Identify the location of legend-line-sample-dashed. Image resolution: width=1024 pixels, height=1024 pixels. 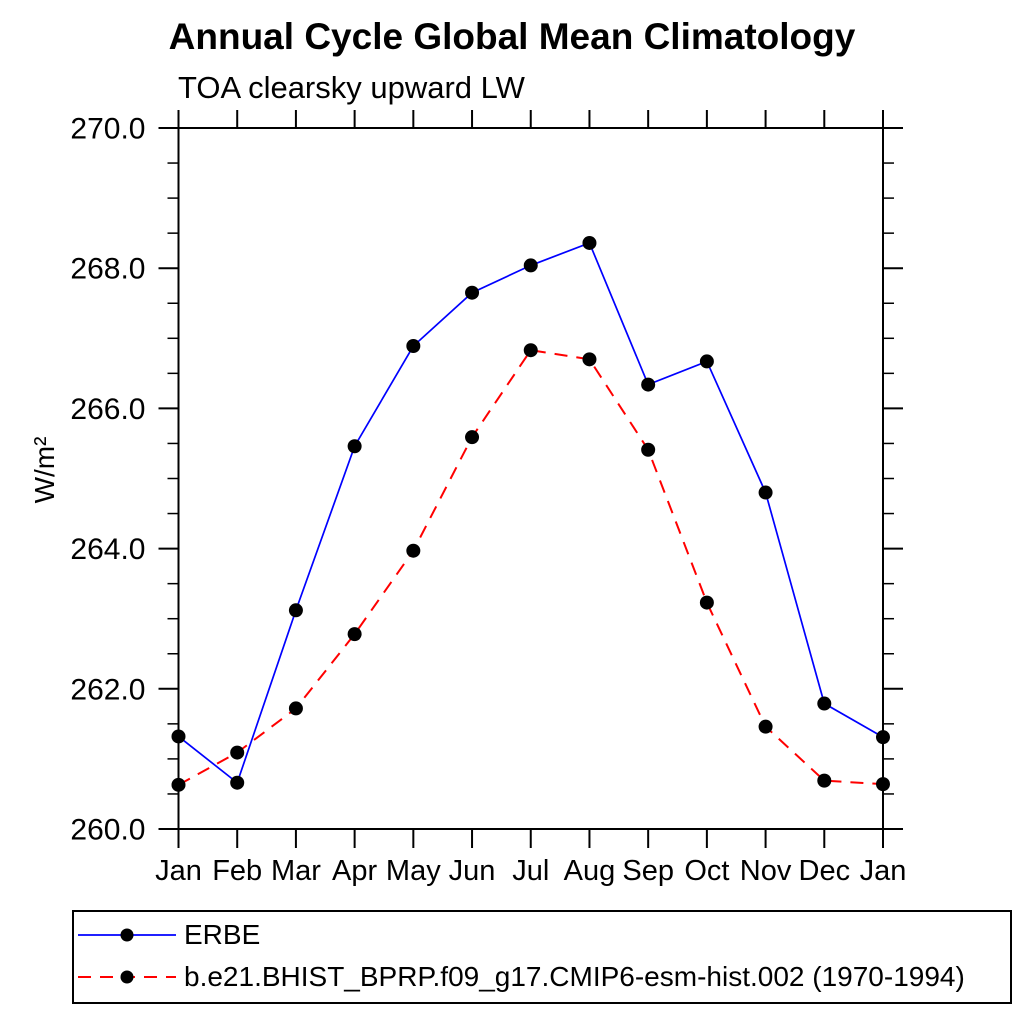
(127, 977).